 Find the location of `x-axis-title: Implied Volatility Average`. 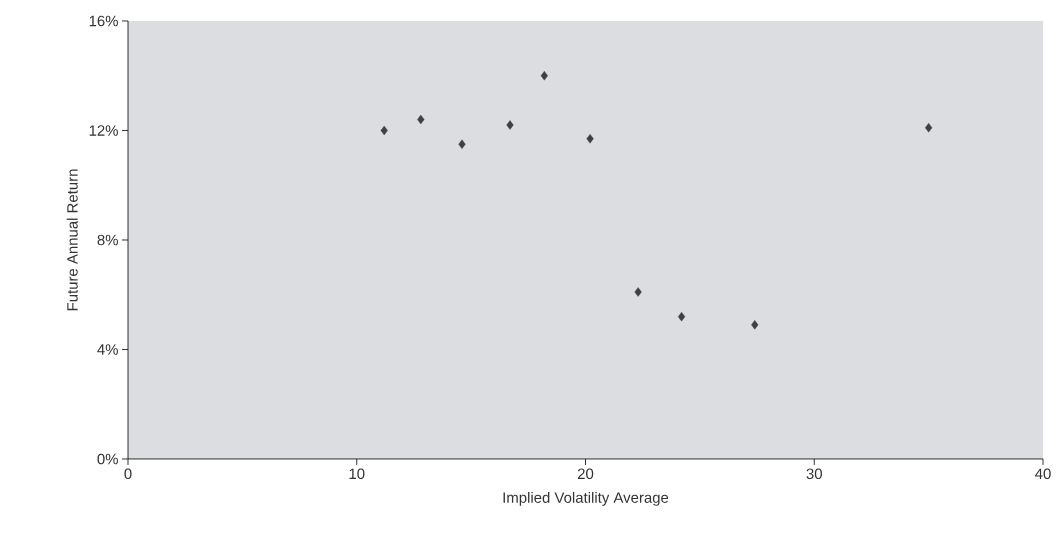

x-axis-title: Implied Volatility Average is located at coordinates (586, 498).